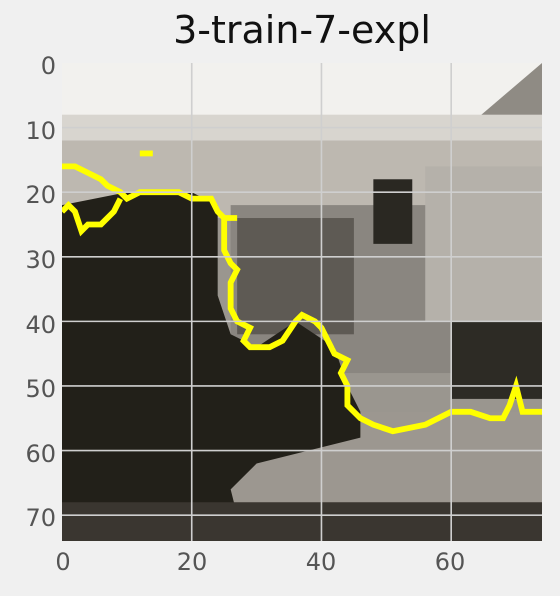 Image resolution: width=560 pixels, height=596 pixels. I want to click on y-tick-label: 70, so click(40, 518).